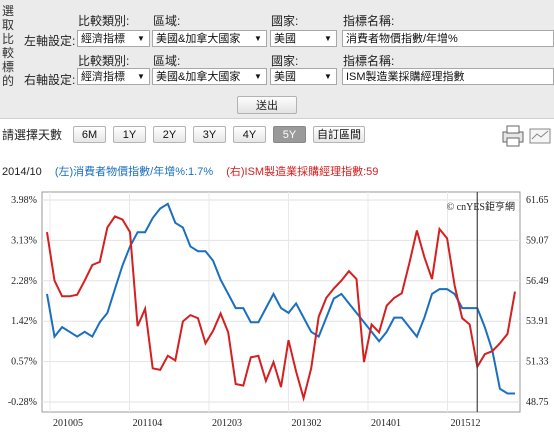  Describe the element at coordinates (24, 362) in the screenshot. I see `y-left-tick: 0.57%` at that location.